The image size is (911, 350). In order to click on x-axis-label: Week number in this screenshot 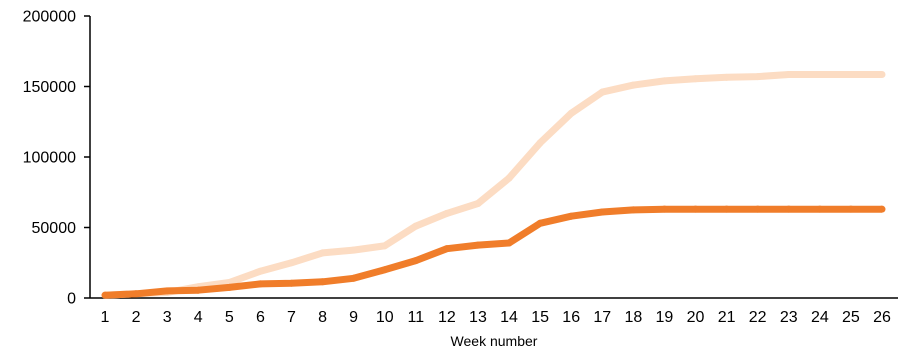, I will do `click(494, 341)`.